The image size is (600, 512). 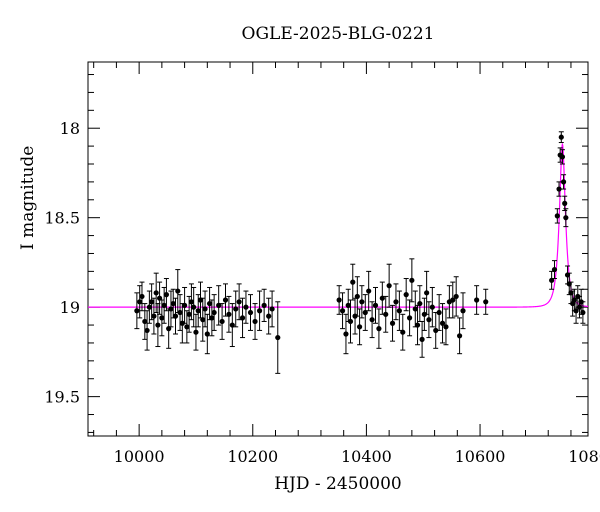 I want to click on y-tick-label: 19.5, so click(x=62, y=397).